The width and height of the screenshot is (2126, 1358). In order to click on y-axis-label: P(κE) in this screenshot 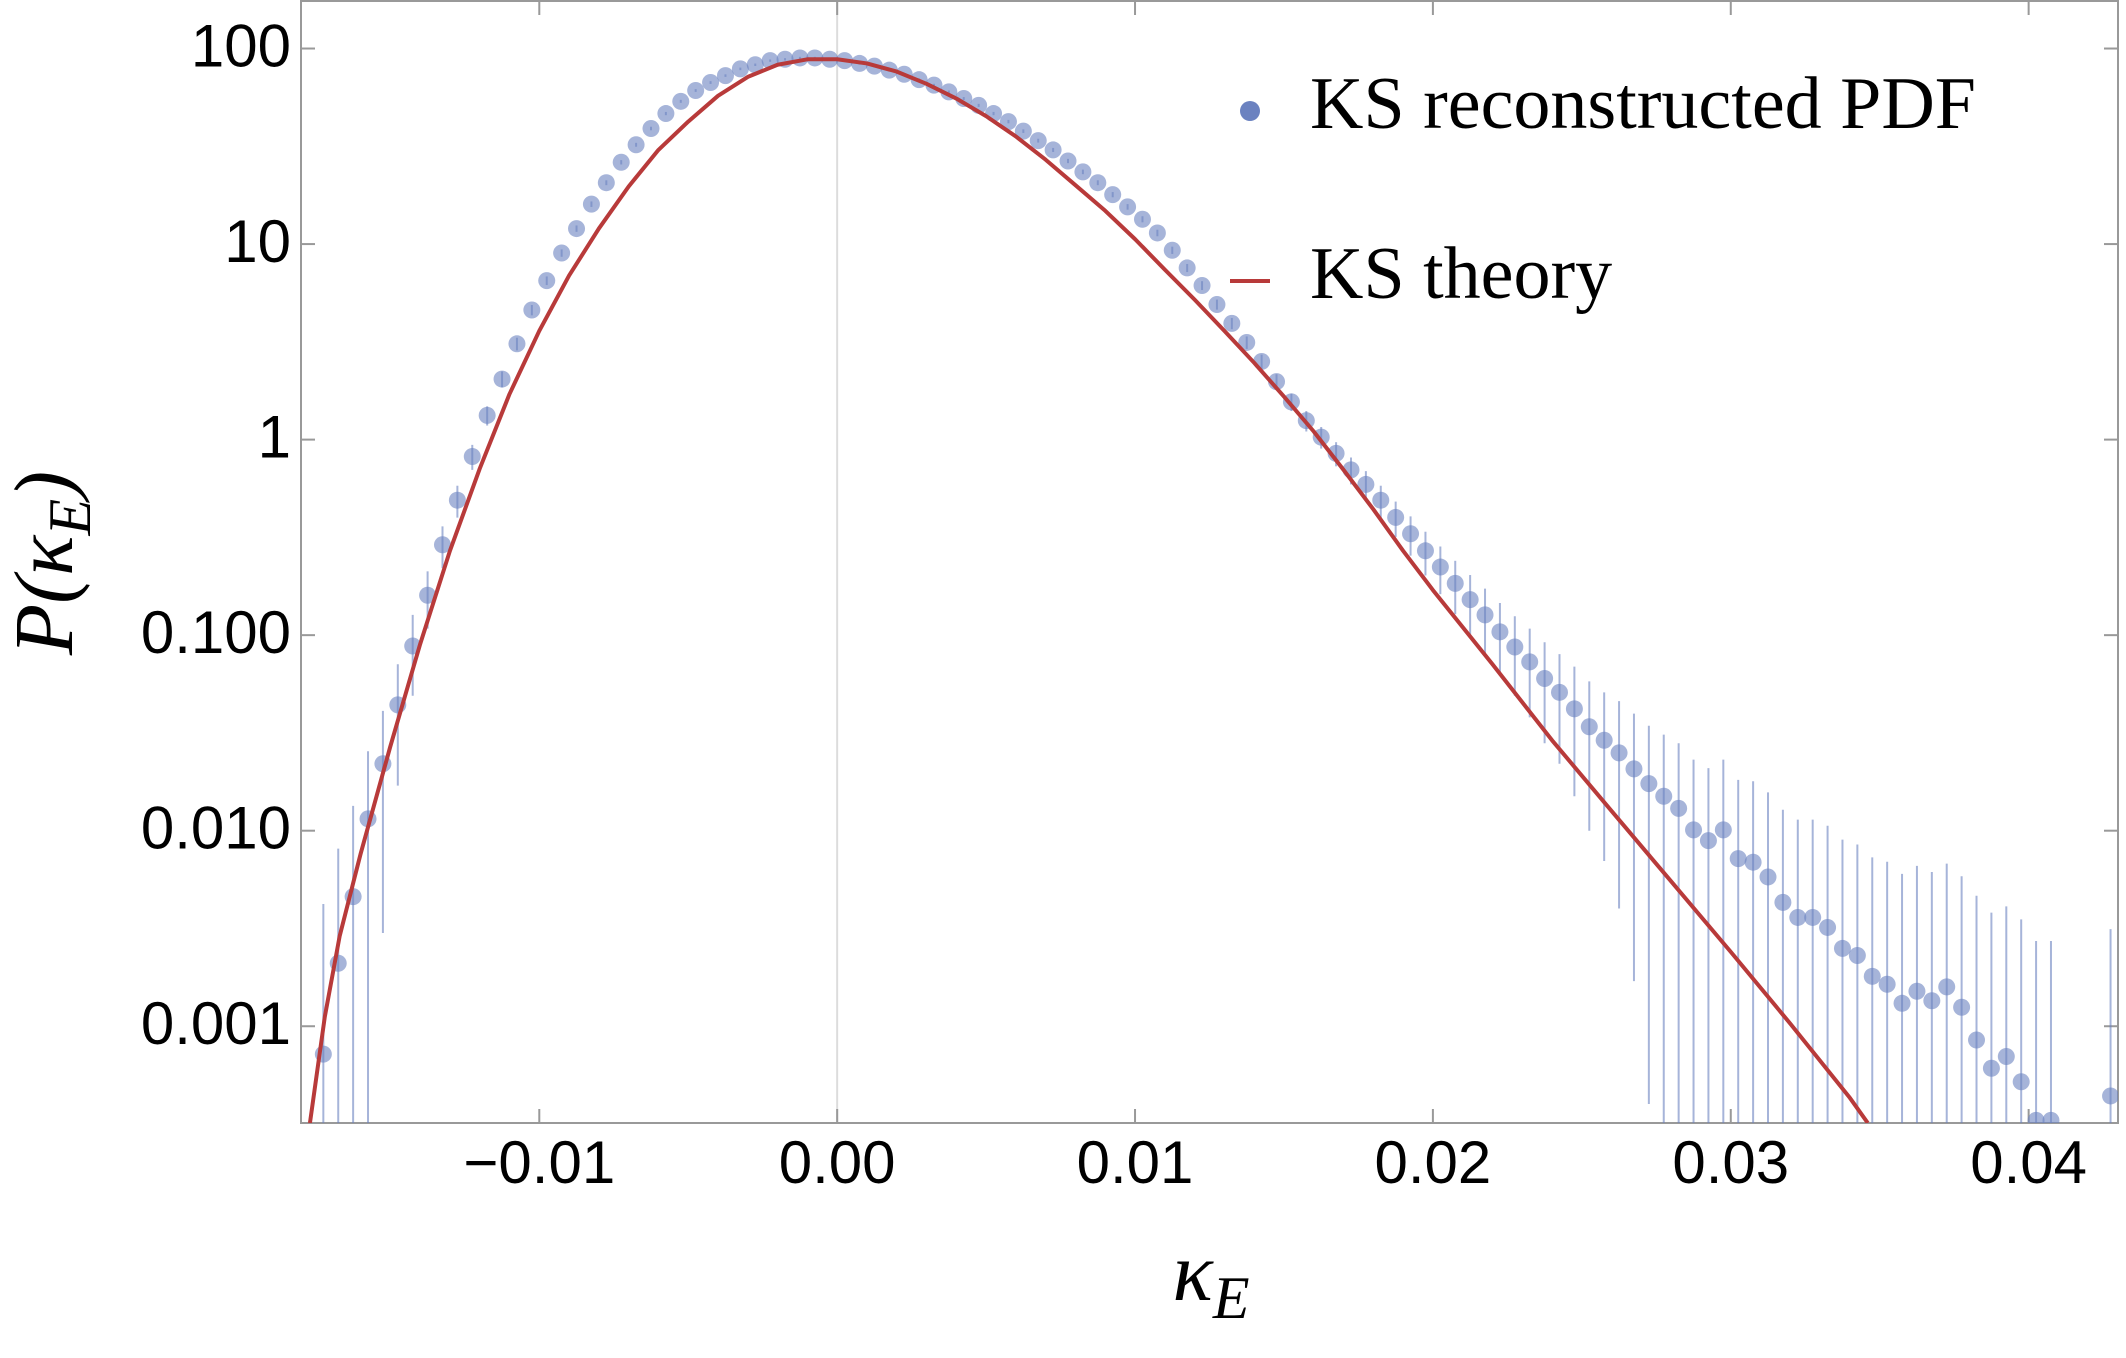, I will do `click(51, 563)`.